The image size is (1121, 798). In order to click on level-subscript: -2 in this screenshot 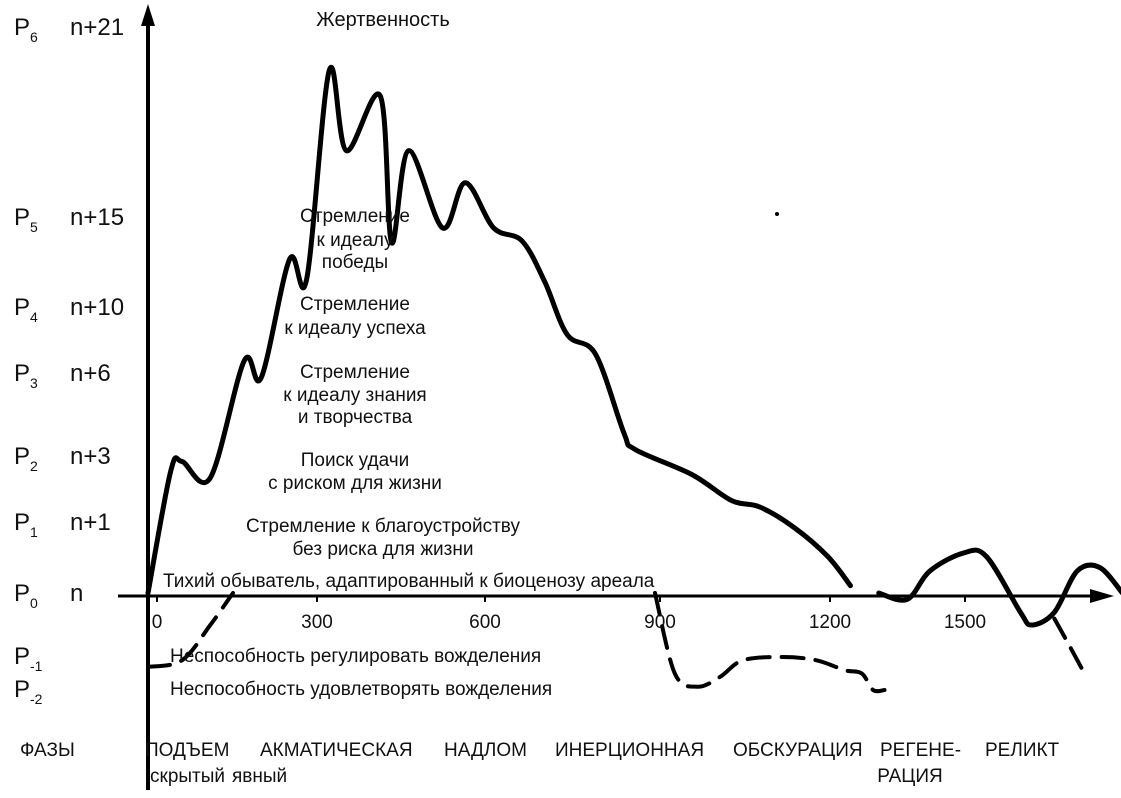, I will do `click(36, 699)`.